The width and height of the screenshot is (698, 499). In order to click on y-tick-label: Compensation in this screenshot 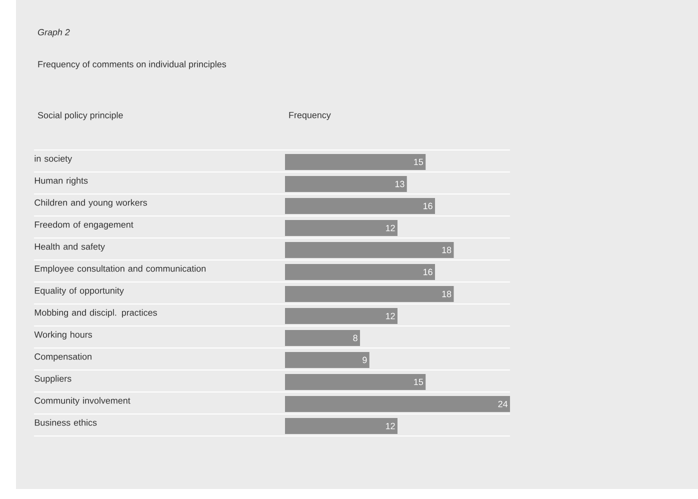, I will do `click(63, 357)`.